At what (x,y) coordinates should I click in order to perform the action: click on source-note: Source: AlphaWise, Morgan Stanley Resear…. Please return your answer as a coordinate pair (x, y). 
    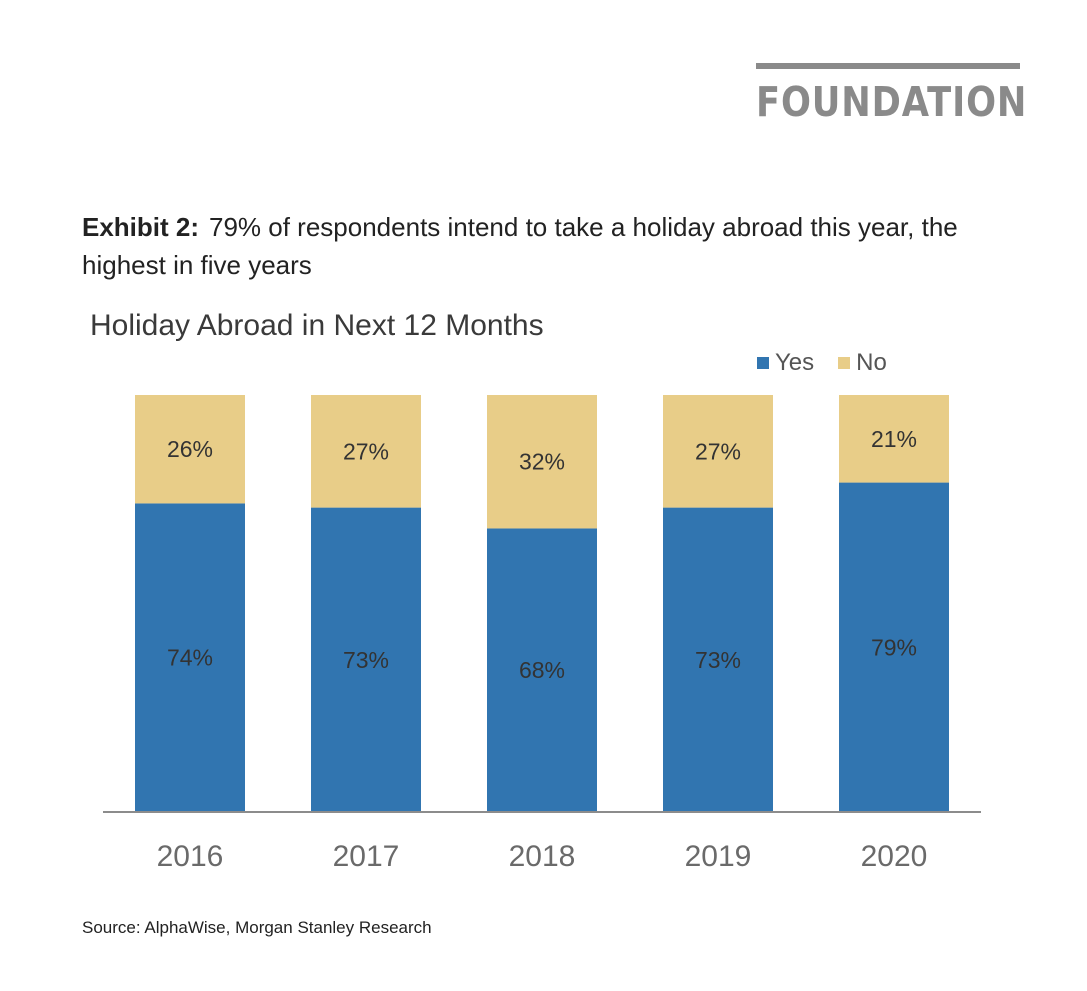
    Looking at the image, I should click on (257, 927).